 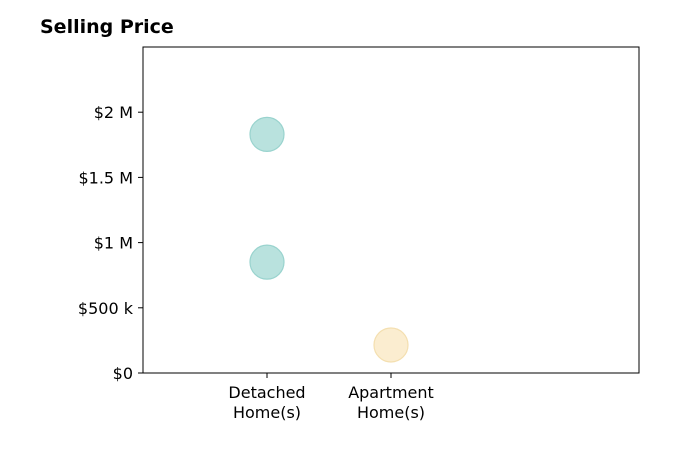 What do you see at coordinates (105, 177) in the screenshot?
I see `y-tick-label: $1.5 M` at bounding box center [105, 177].